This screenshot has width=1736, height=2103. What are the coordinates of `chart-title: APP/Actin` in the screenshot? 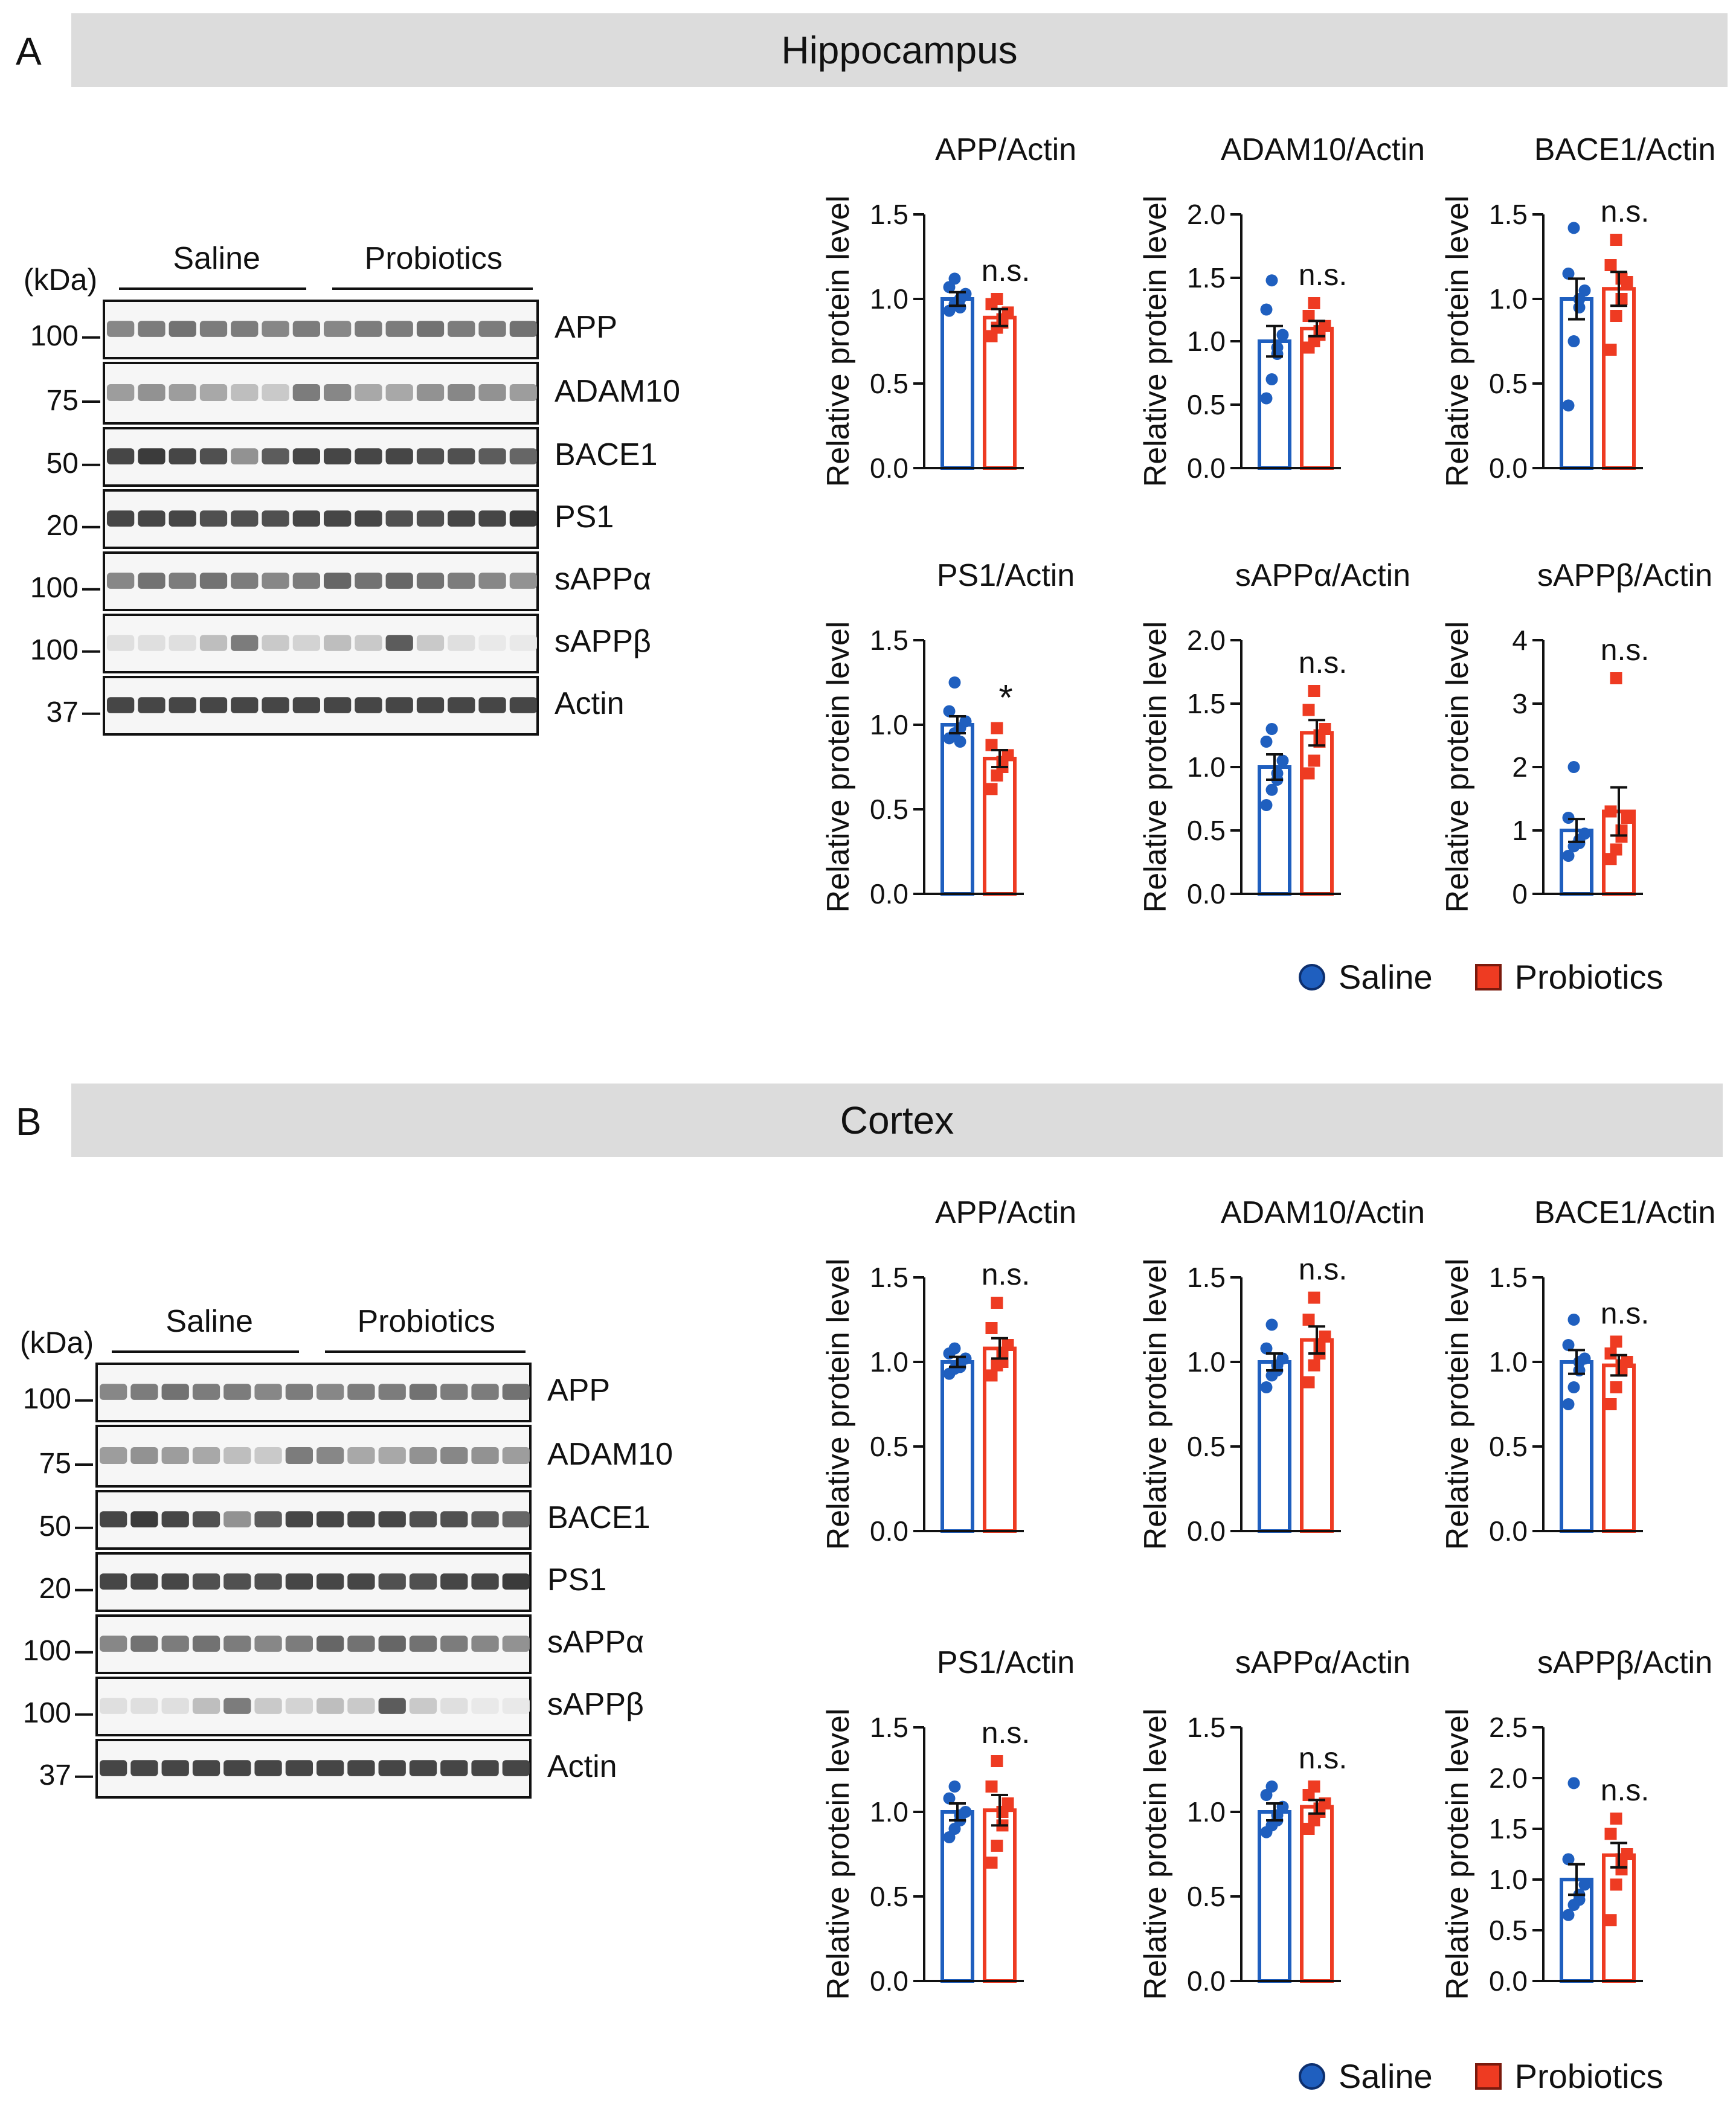 It's located at (1006, 1212).